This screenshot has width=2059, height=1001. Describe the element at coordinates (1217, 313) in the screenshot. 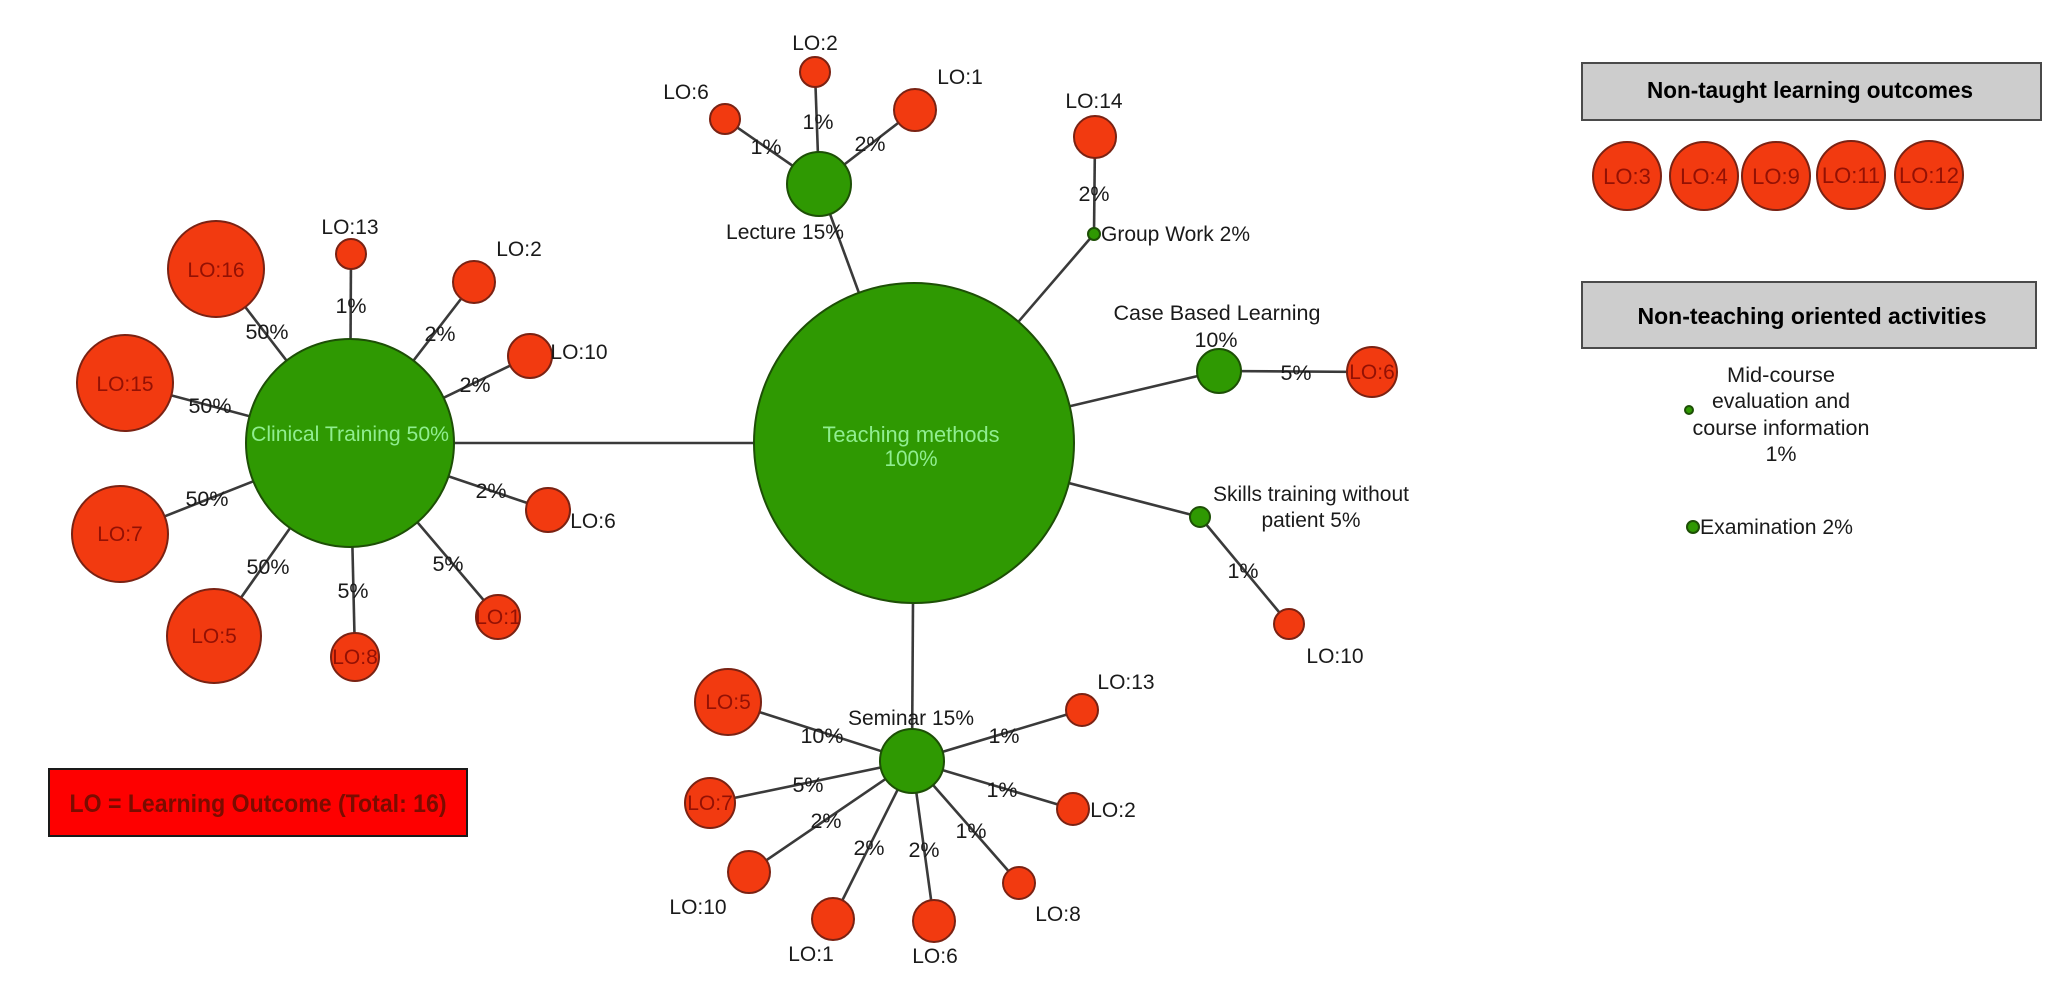

I see `svg-text: Case Based Learning` at that location.